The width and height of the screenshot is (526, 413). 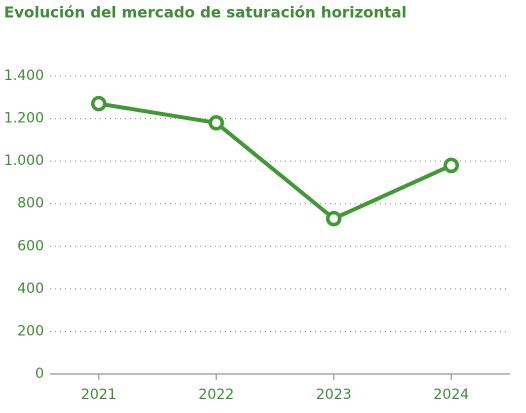 What do you see at coordinates (30, 204) in the screenshot?
I see `y-tick-label: 800` at bounding box center [30, 204].